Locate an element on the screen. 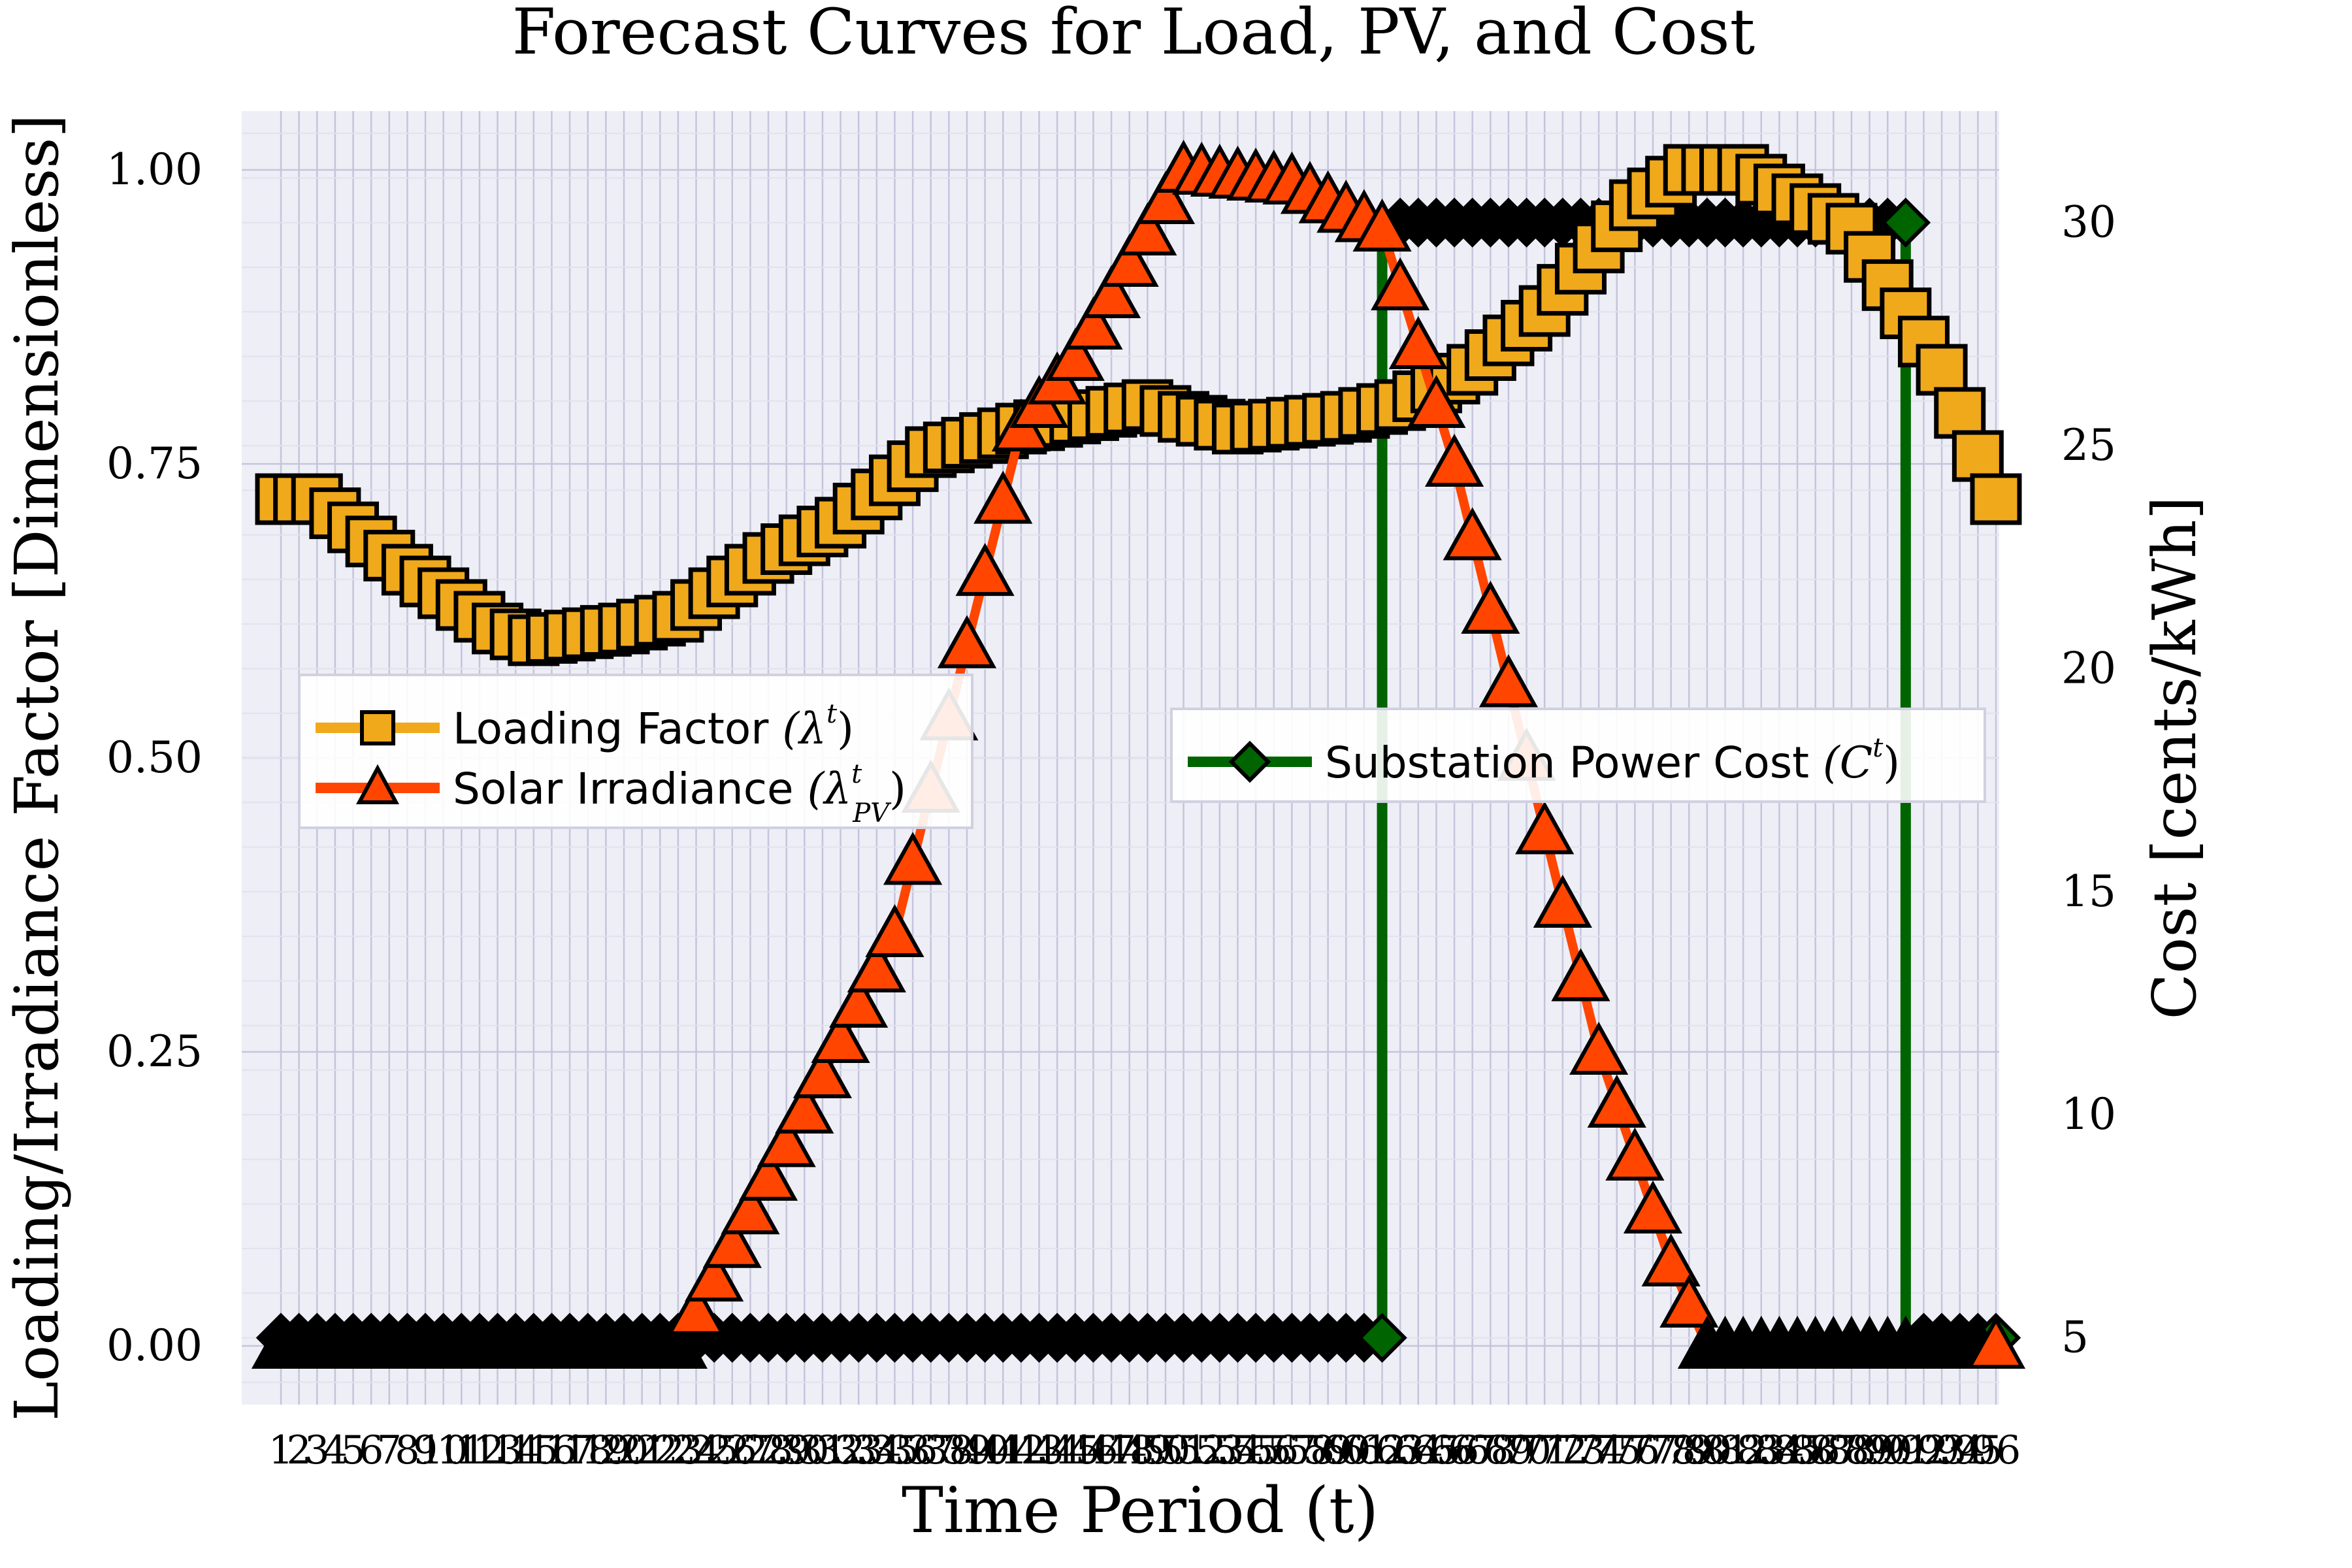 Image resolution: width=2352 pixels, height=1568 pixels. x-tick-label: 36 is located at coordinates (913, 1450).